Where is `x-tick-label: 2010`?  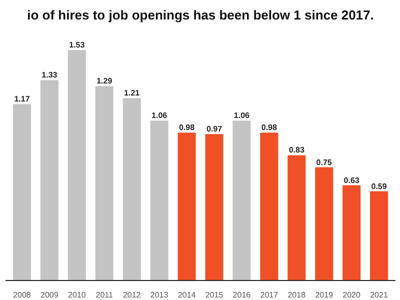
x-tick-label: 2010 is located at coordinates (77, 295).